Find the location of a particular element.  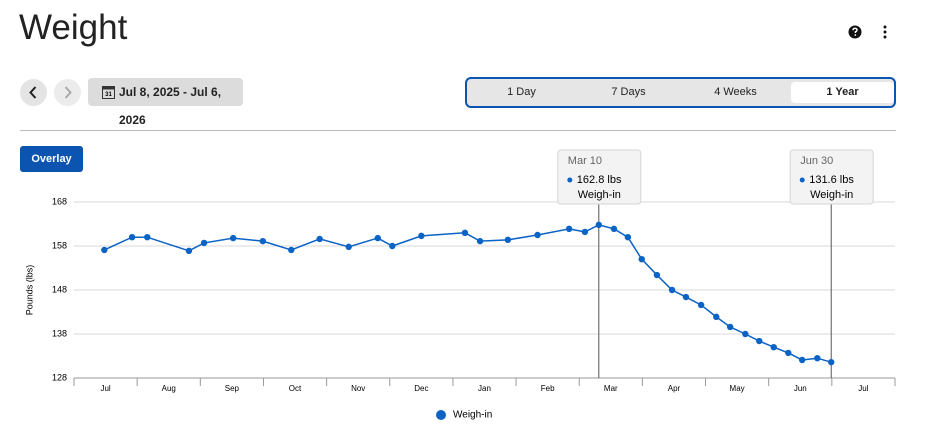

y-tick-label: 158 is located at coordinates (59, 245).